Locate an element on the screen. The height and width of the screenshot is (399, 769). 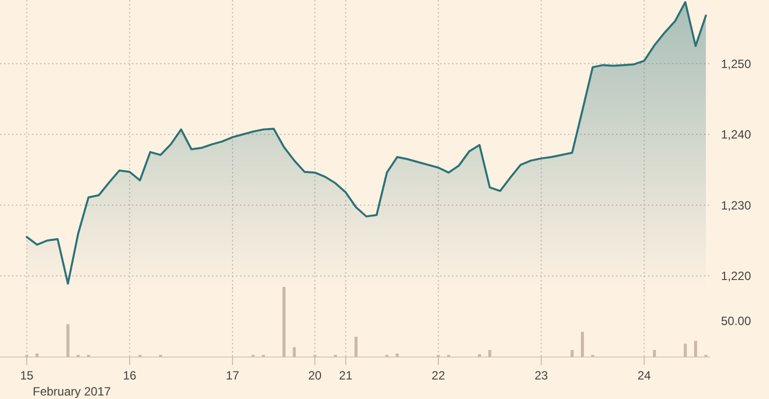
x-tick-label: 23 is located at coordinates (541, 375).